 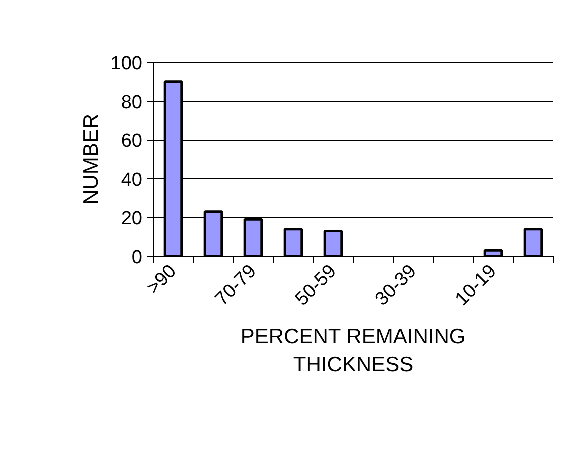 What do you see at coordinates (132, 103) in the screenshot?
I see `y-tick-label: 80` at bounding box center [132, 103].